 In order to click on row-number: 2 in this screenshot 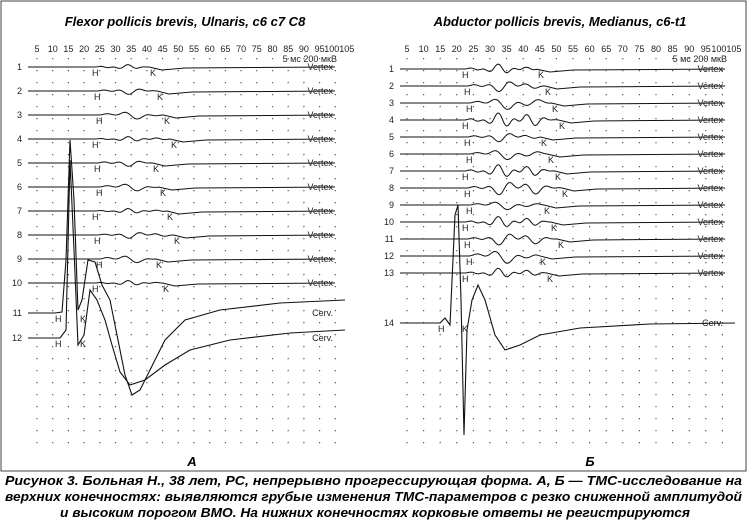, I will do `click(391, 86)`.